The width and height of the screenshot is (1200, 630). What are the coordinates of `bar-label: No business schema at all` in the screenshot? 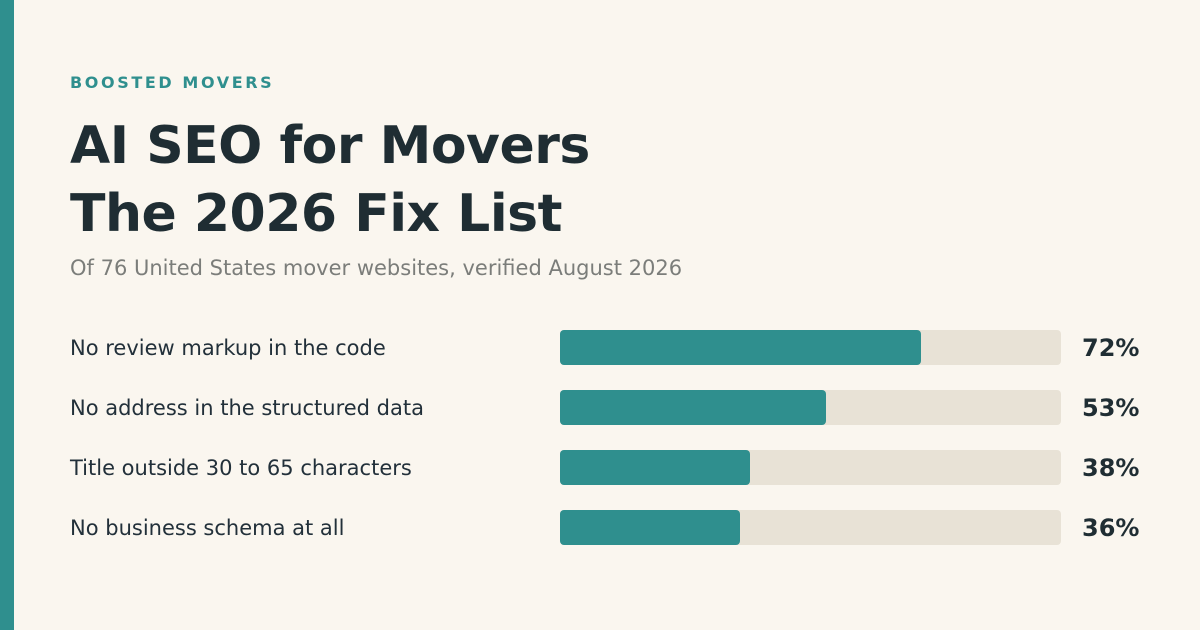 It's located at (207, 528).